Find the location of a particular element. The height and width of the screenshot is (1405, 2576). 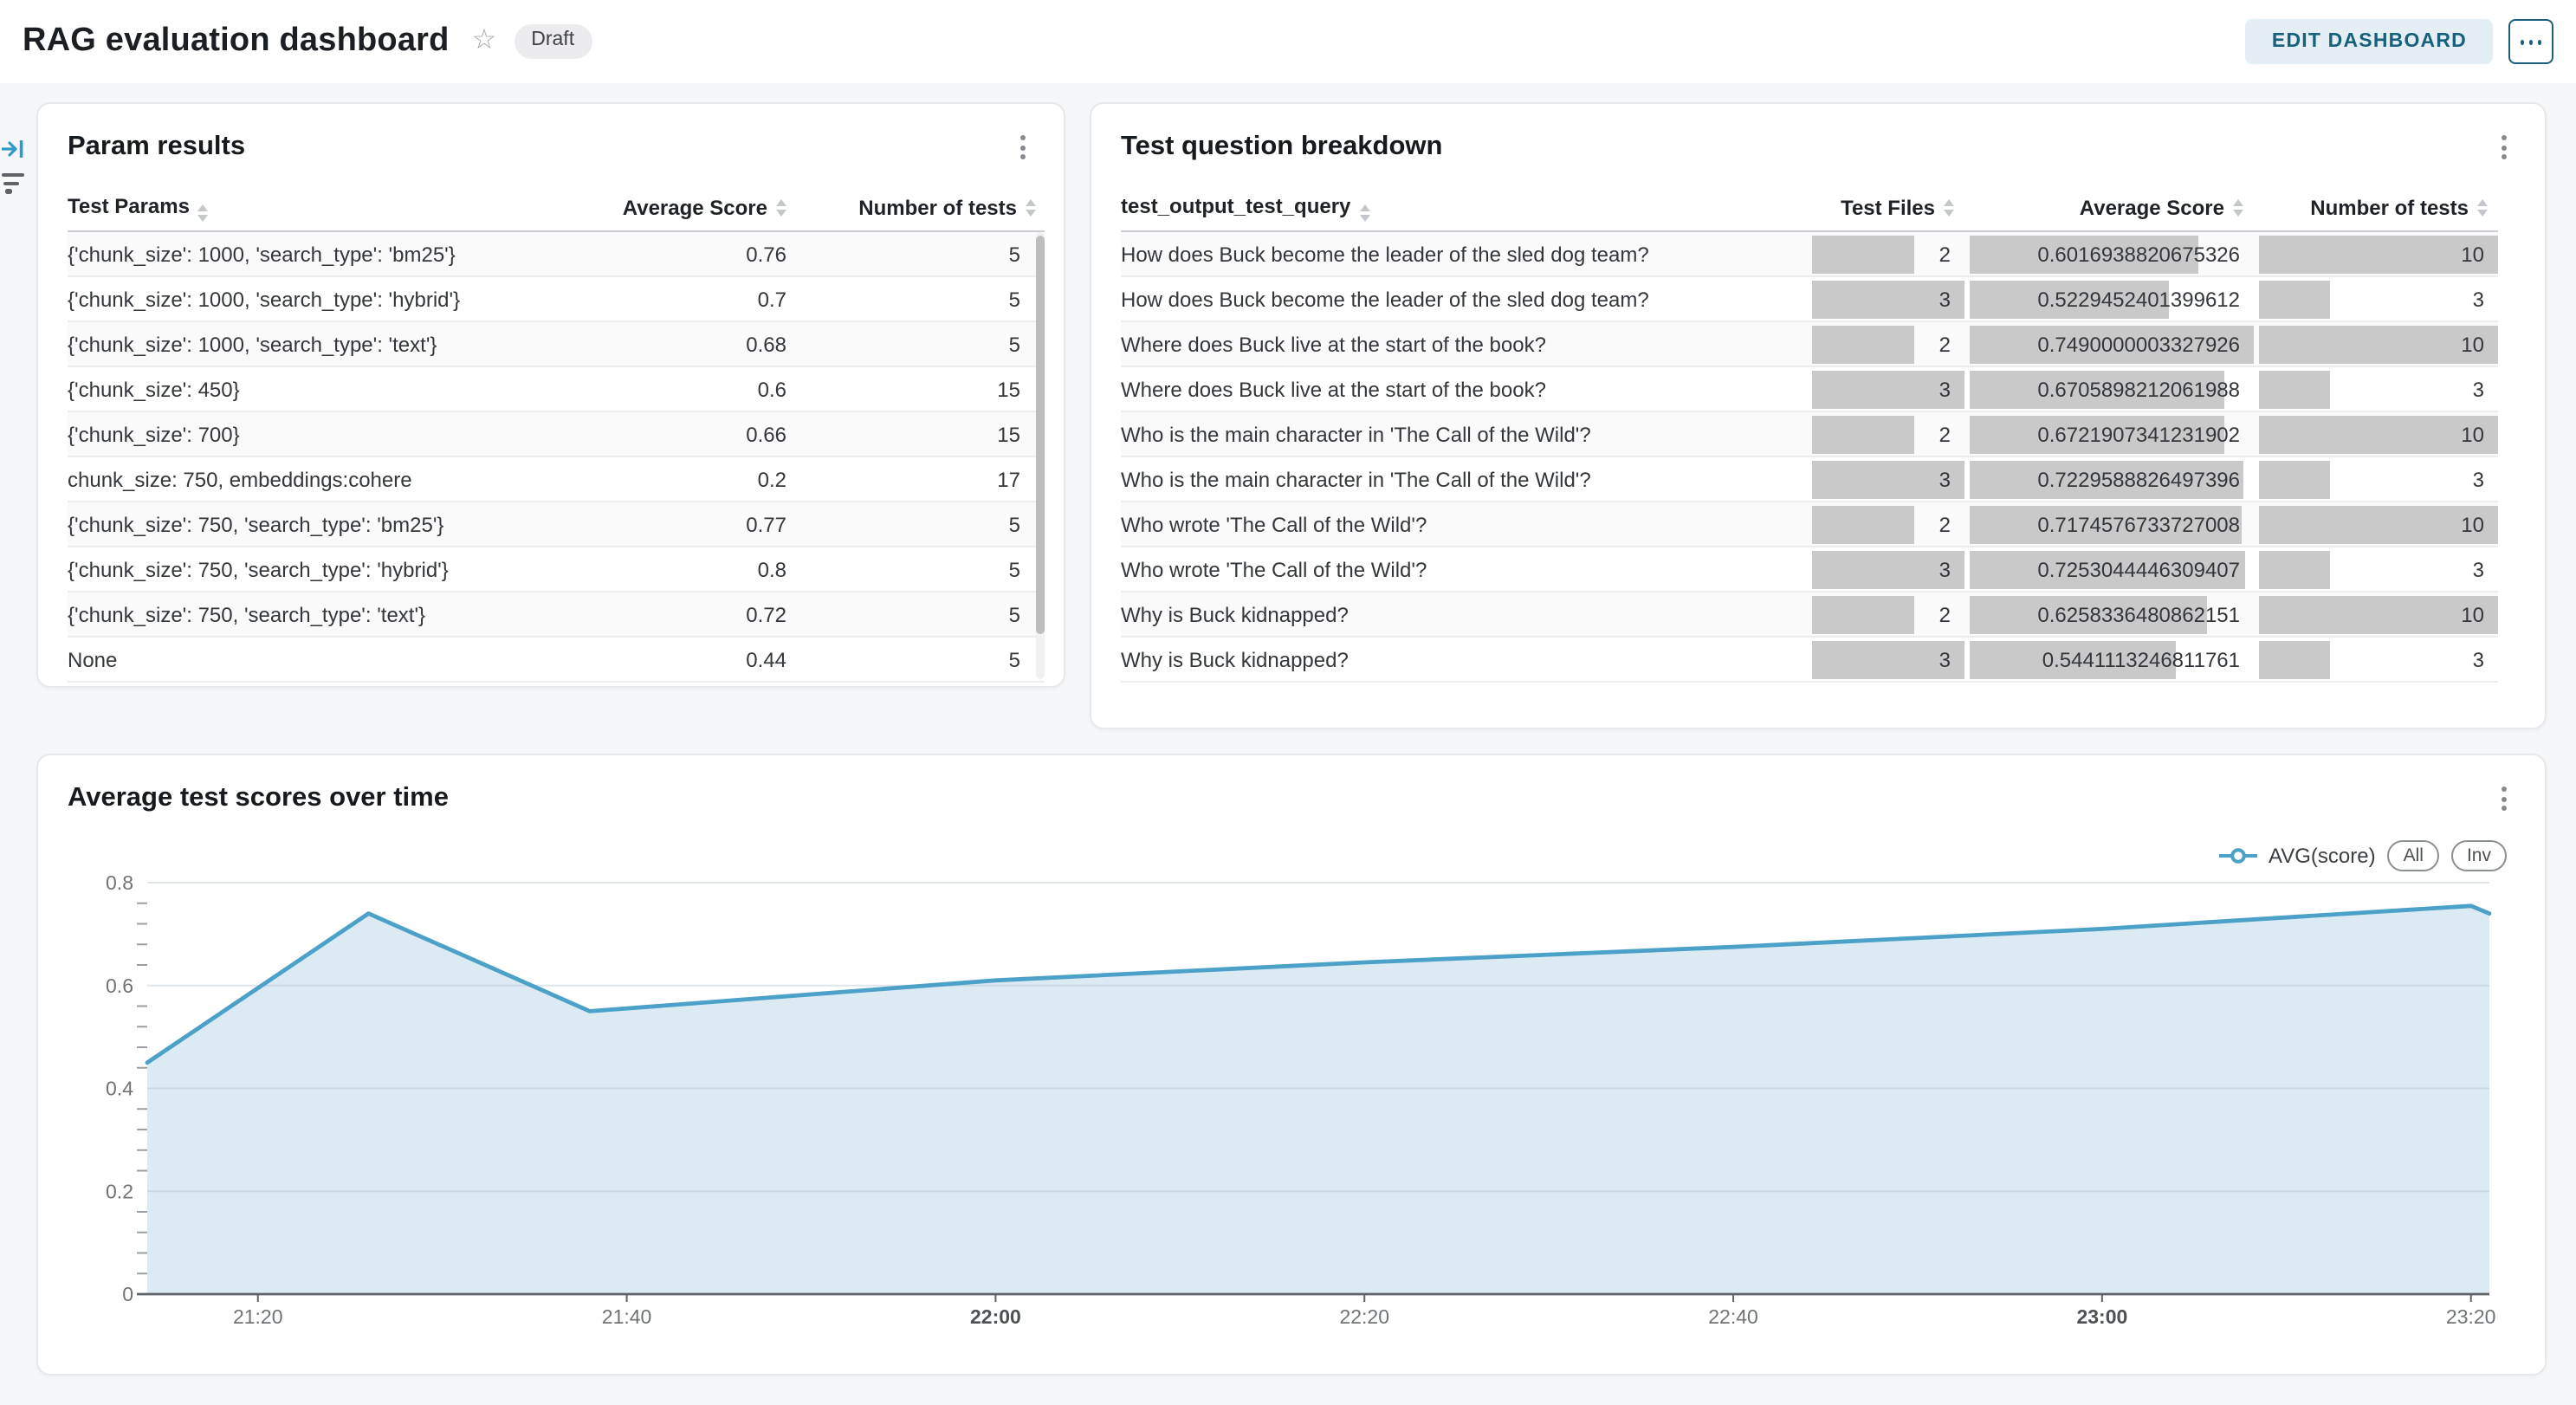

average-score-cell: 0.7229588826497396 is located at coordinates (2112, 479).